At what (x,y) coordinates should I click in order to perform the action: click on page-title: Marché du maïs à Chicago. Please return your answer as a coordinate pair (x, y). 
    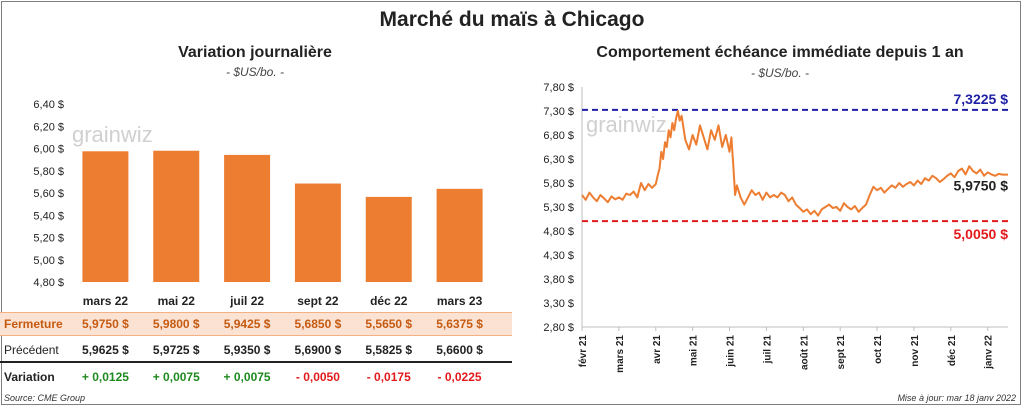
    Looking at the image, I should click on (512, 19).